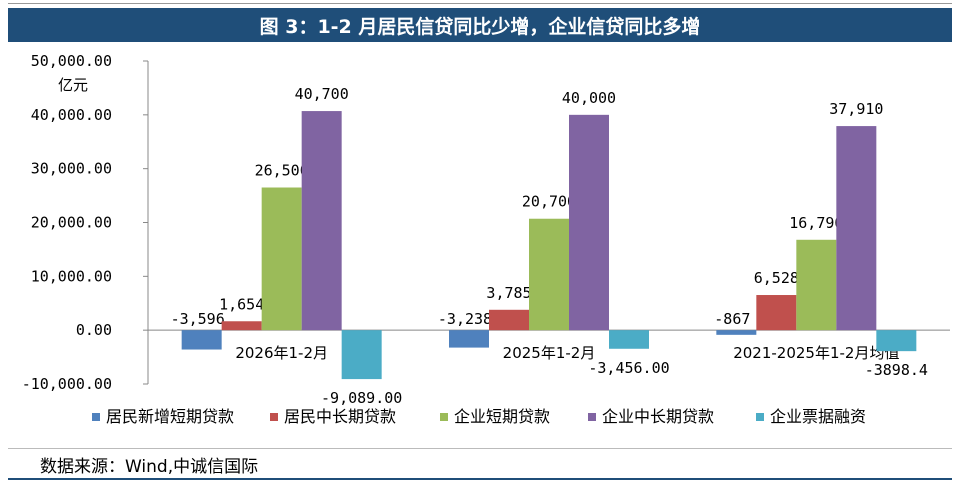 This screenshot has width=960, height=484. What do you see at coordinates (502, 416) in the screenshot?
I see `legend-label: 企业短期贷款` at bounding box center [502, 416].